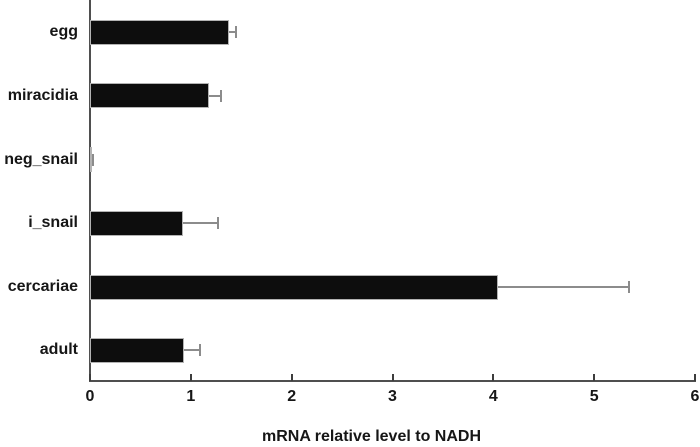  I want to click on x-tick-label: 2, so click(292, 396).